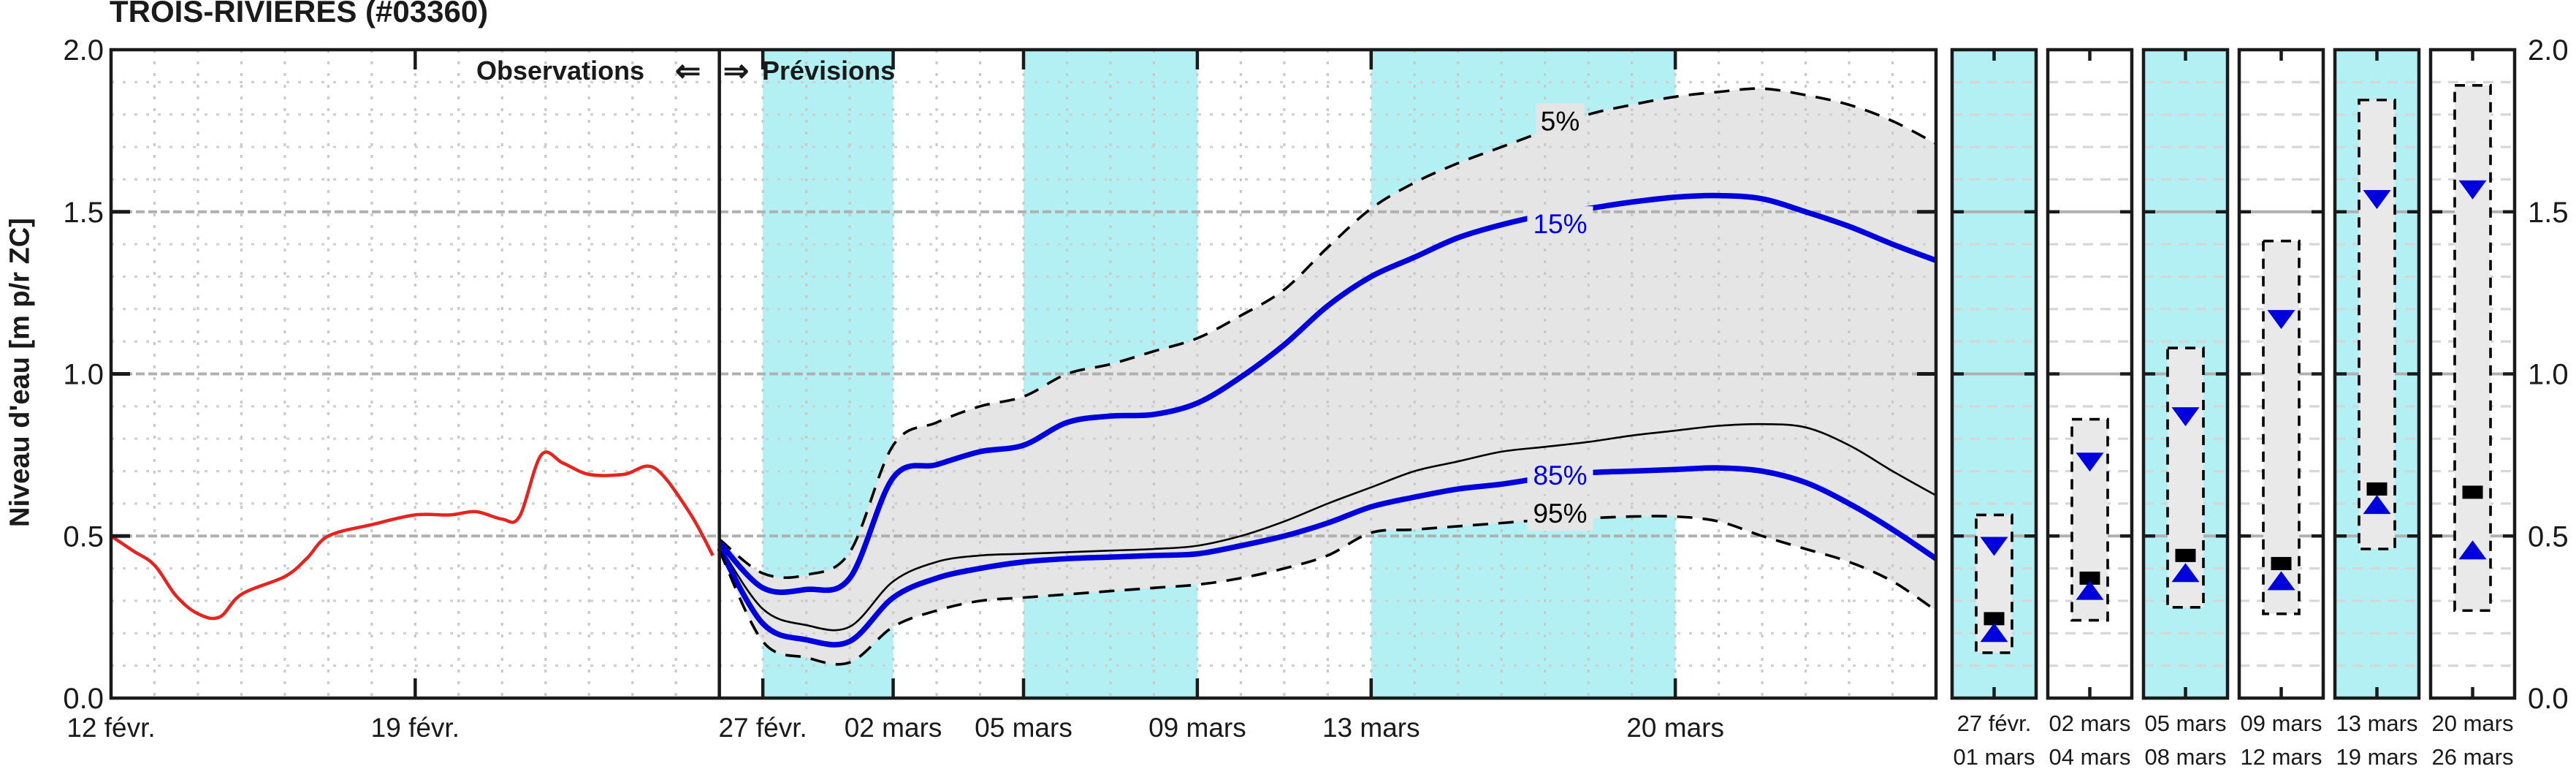 This screenshot has height=769, width=2576. What do you see at coordinates (762, 728) in the screenshot?
I see `x-tick-label: 27 févr.` at bounding box center [762, 728].